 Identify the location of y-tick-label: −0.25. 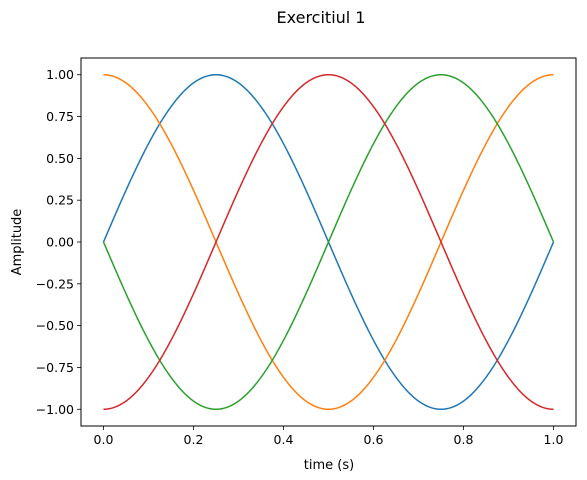
(55, 283).